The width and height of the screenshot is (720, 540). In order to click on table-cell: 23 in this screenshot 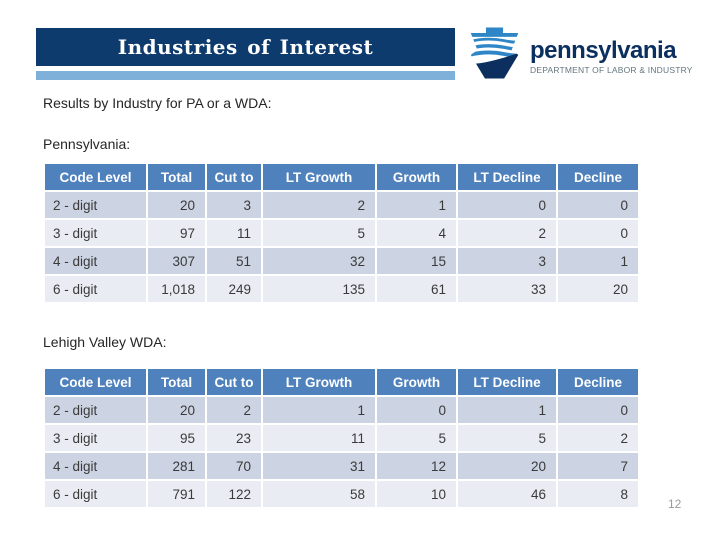, I will do `click(234, 438)`.